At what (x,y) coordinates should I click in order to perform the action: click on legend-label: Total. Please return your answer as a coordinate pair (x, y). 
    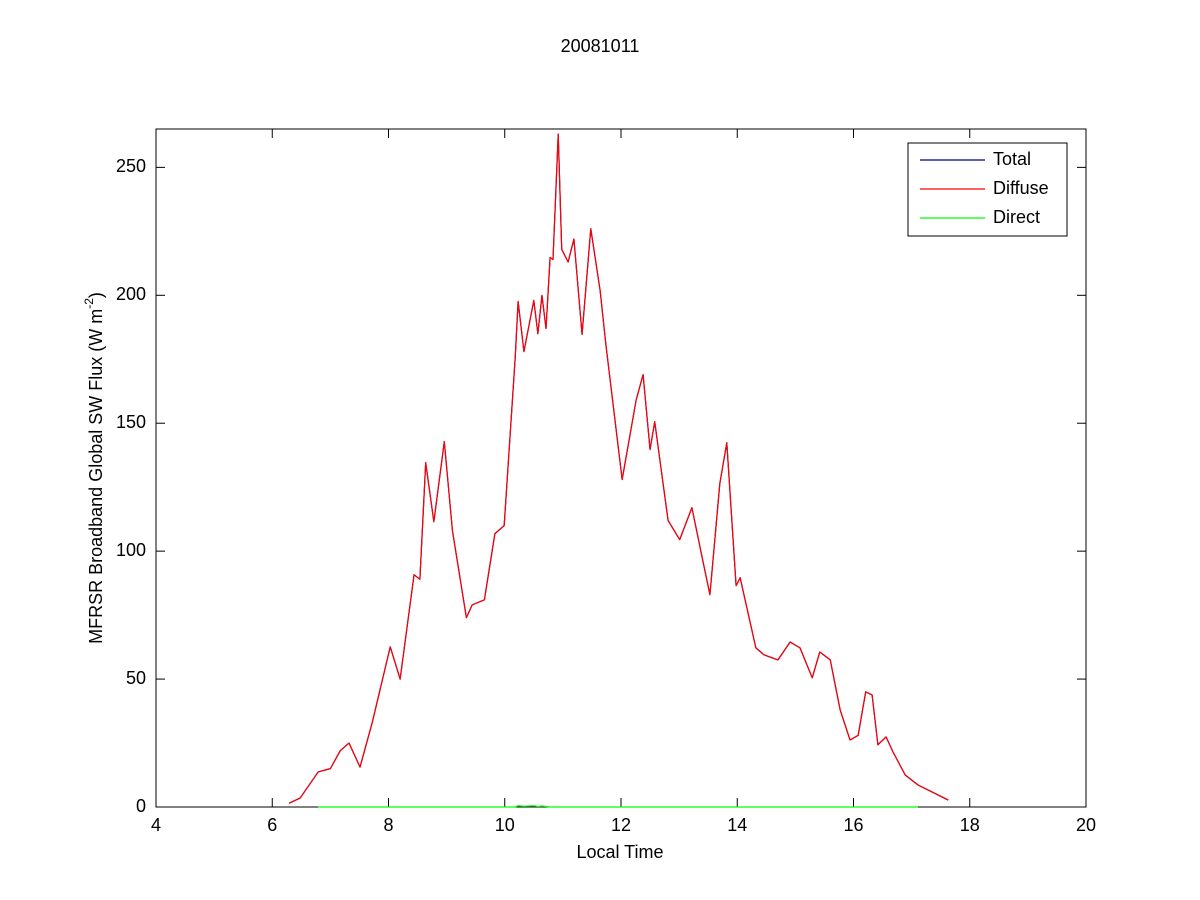
    Looking at the image, I should click on (1012, 159).